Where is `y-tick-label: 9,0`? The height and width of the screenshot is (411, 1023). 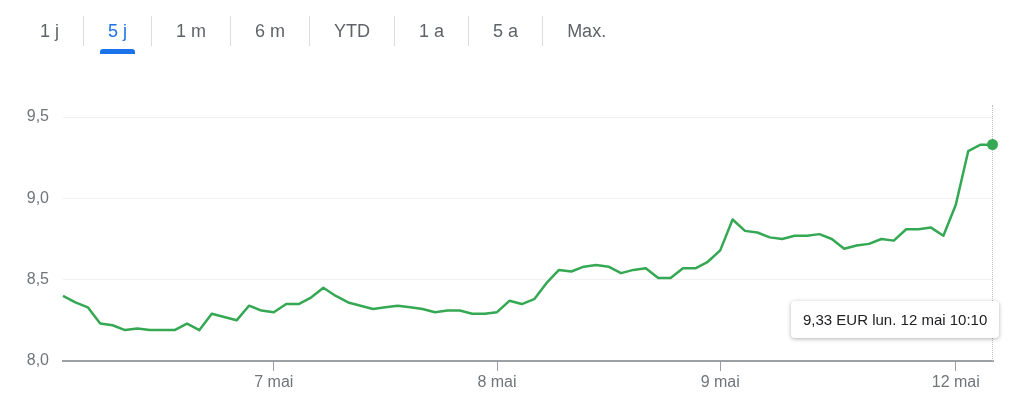 y-tick-label: 9,0 is located at coordinates (38, 197).